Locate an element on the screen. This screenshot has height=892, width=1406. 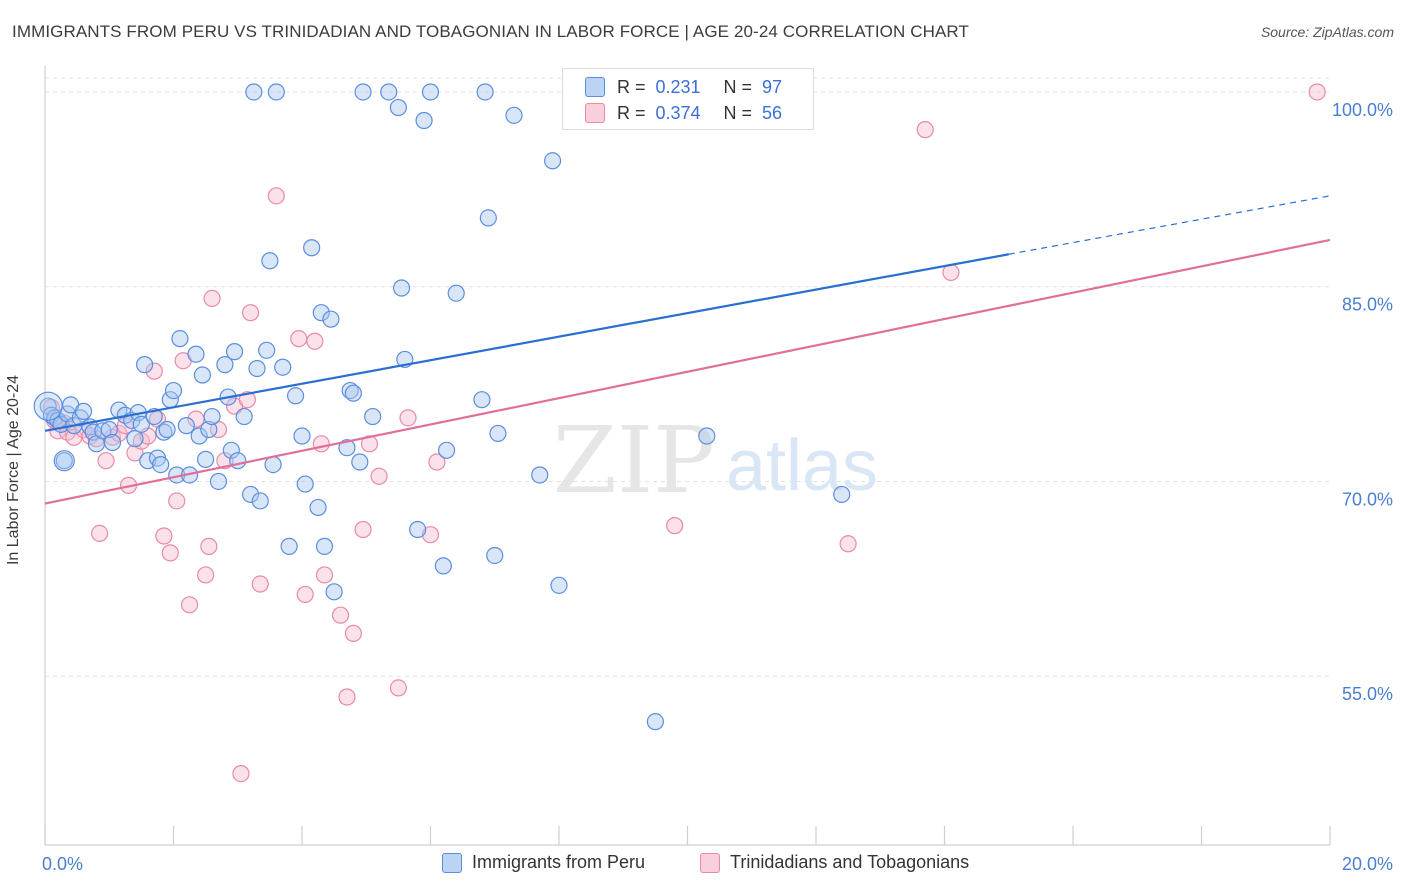
x-tick-label-max: 20.0% is located at coordinates (1367, 864).